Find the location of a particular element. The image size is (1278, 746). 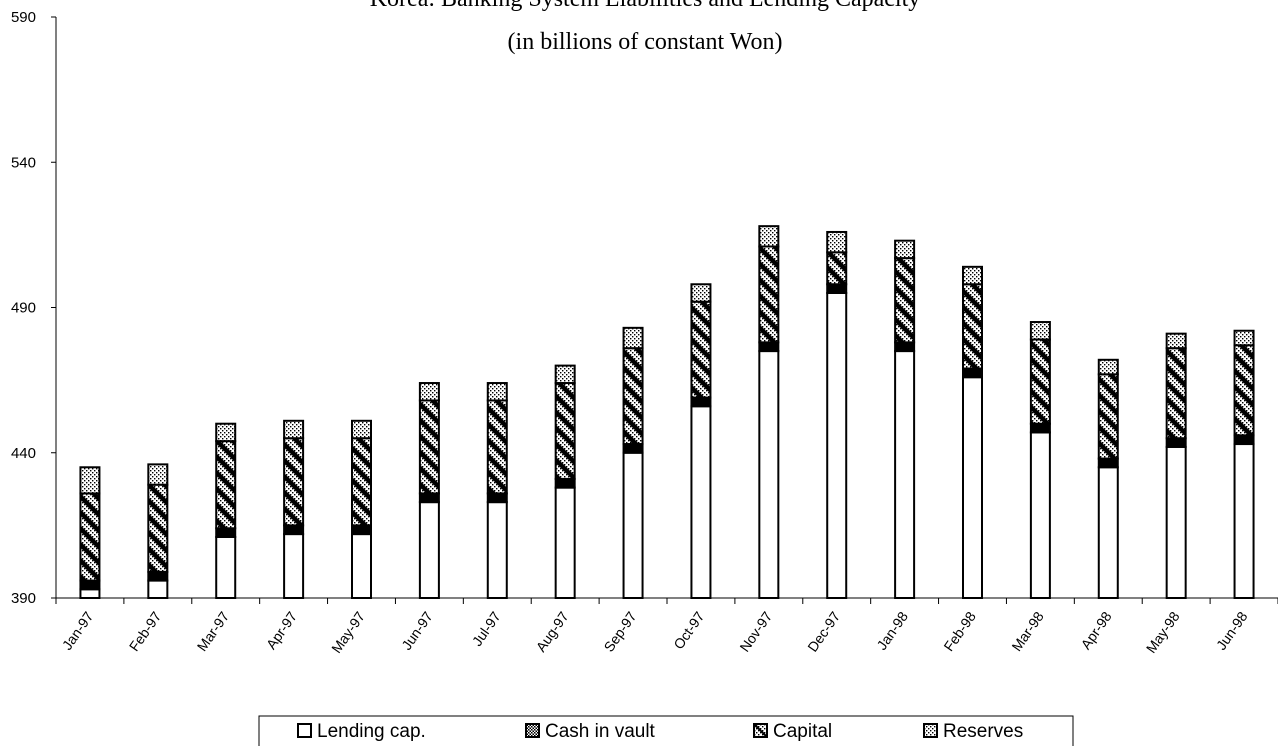

legend-swatch-stripe is located at coordinates (760, 730).